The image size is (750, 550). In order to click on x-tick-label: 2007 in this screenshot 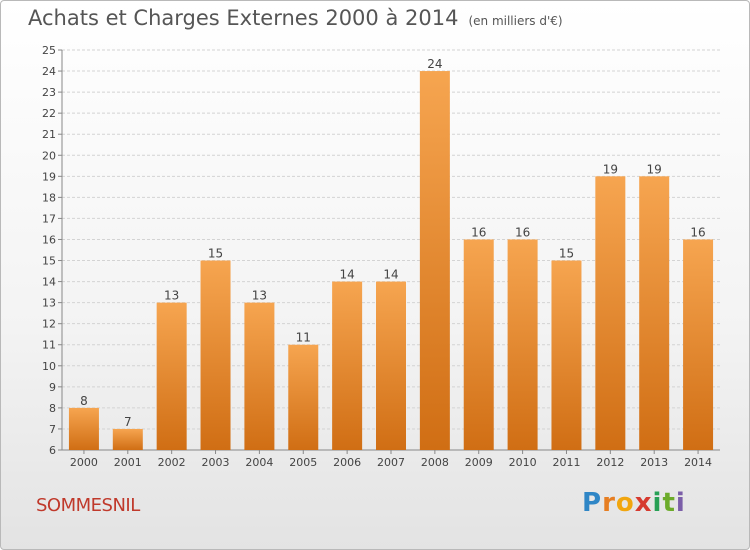, I will do `click(391, 462)`.